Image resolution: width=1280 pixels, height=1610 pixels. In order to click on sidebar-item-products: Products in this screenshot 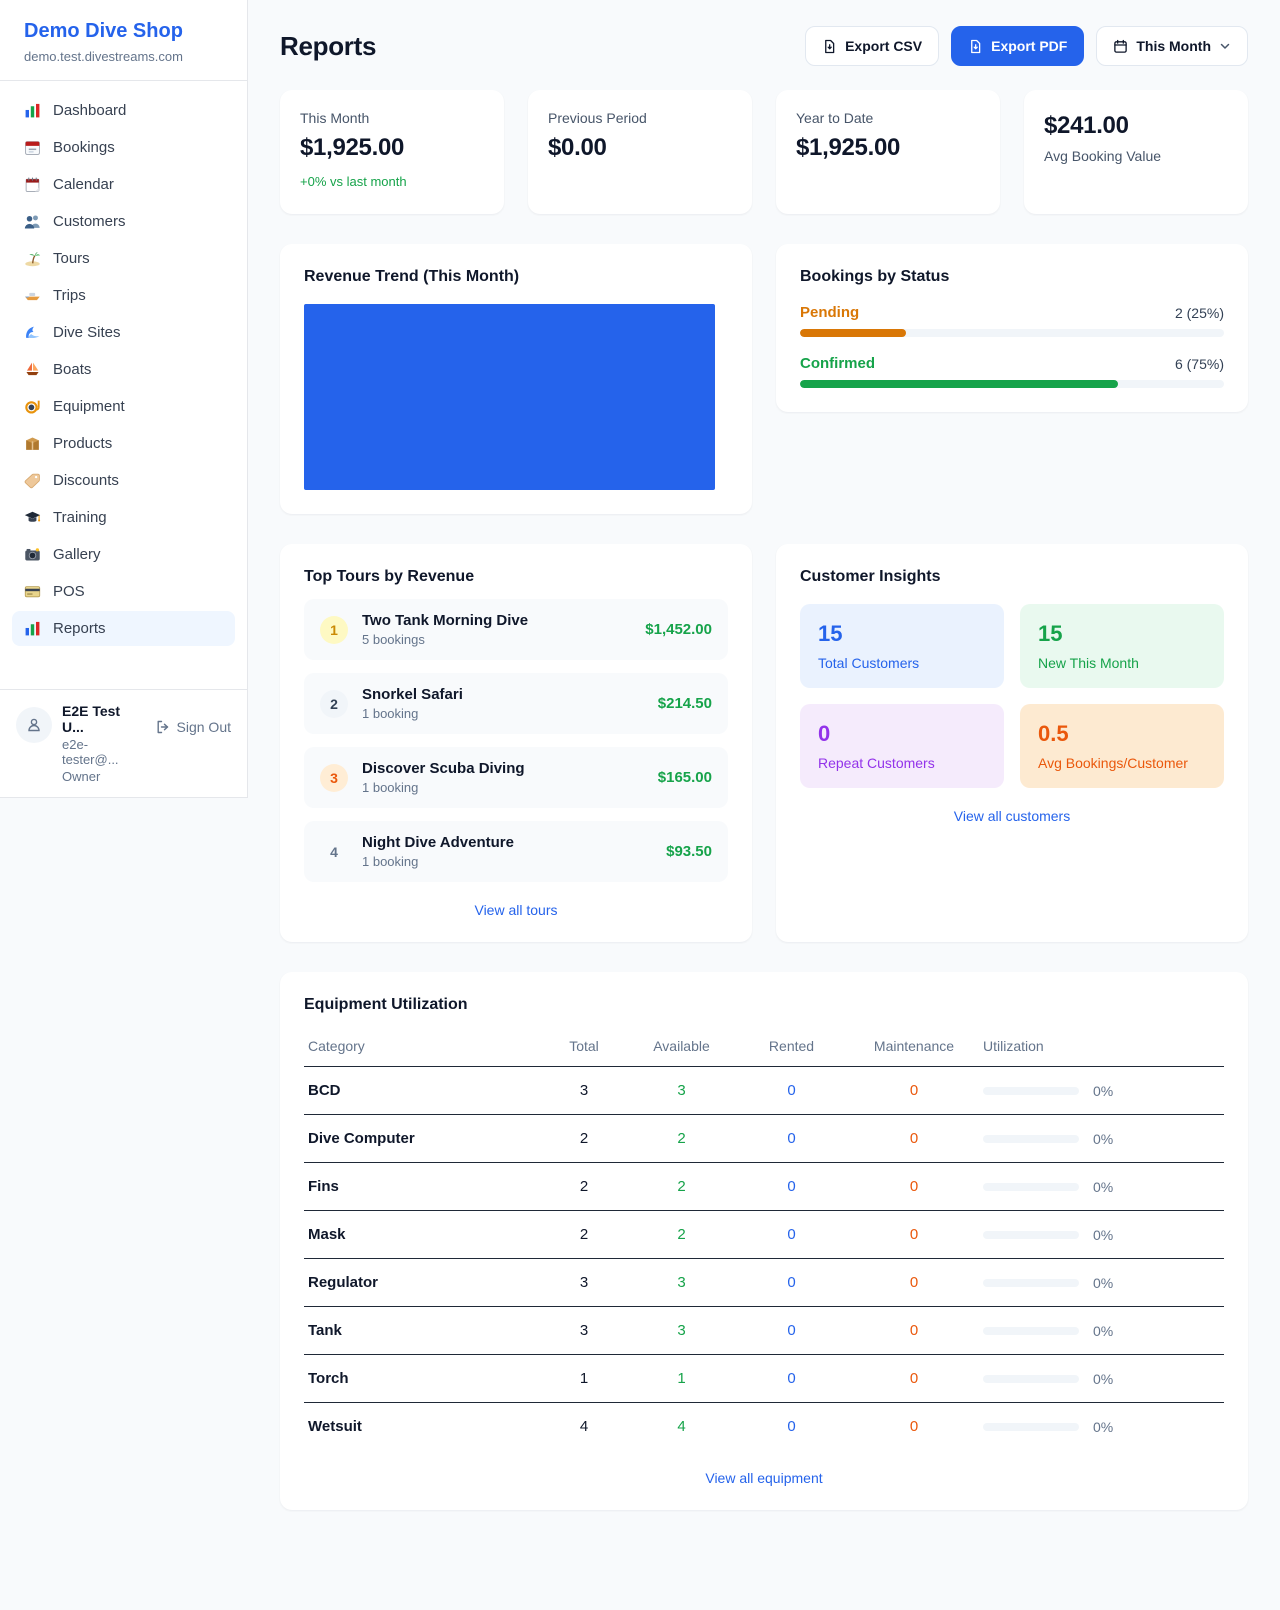, I will do `click(123, 443)`.